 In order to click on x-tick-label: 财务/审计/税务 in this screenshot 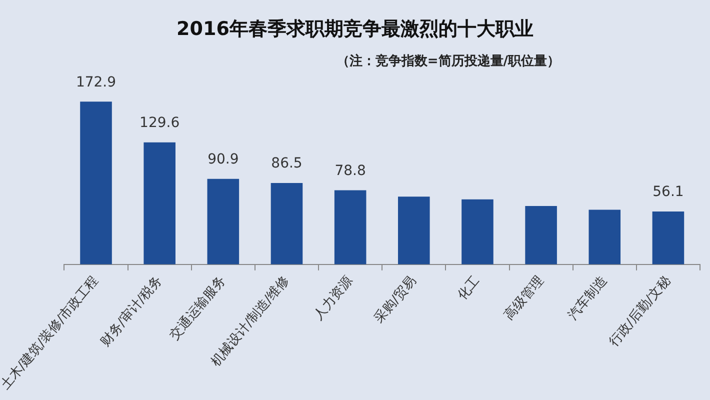, I will do `click(131, 311)`.